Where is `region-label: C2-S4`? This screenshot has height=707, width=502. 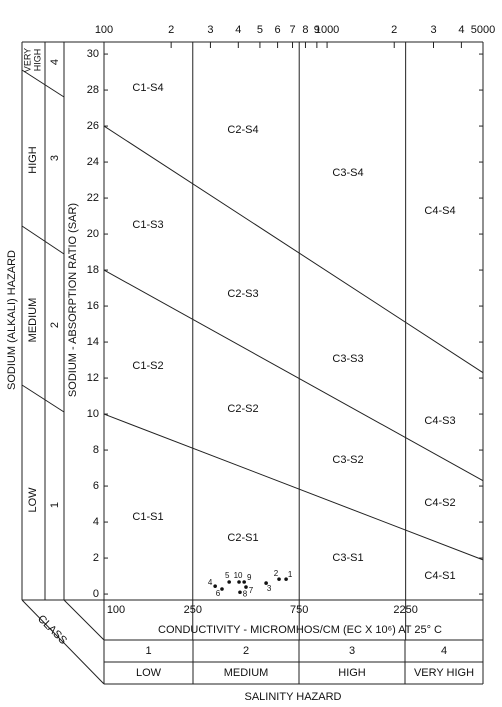
region-label: C2-S4 is located at coordinates (242, 130).